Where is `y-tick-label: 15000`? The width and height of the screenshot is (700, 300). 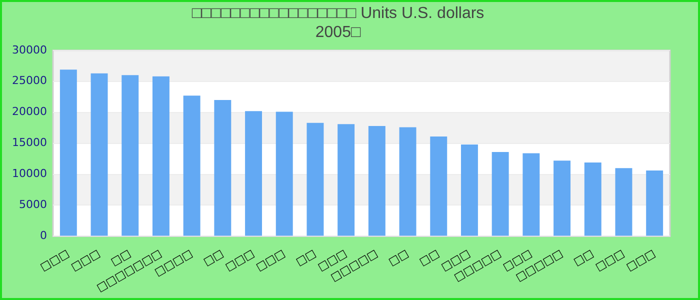 y-tick-label: 15000 is located at coordinates (29, 143).